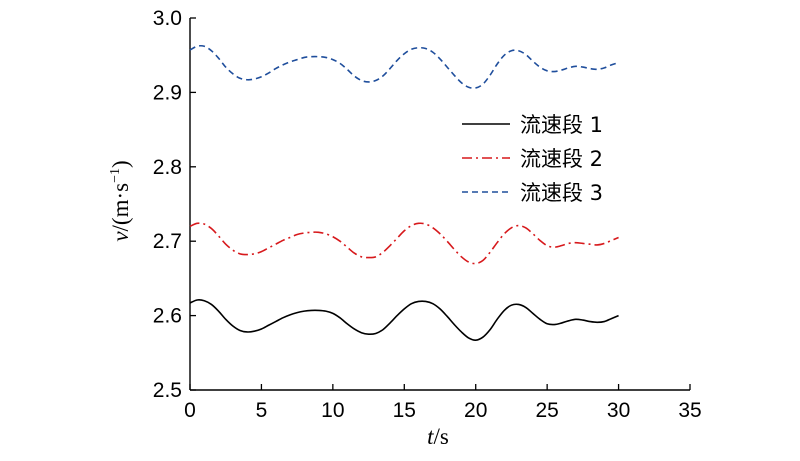 Image resolution: width=800 pixels, height=461 pixels. Describe the element at coordinates (167, 316) in the screenshot. I see `y-tick-label: 2.6` at that location.